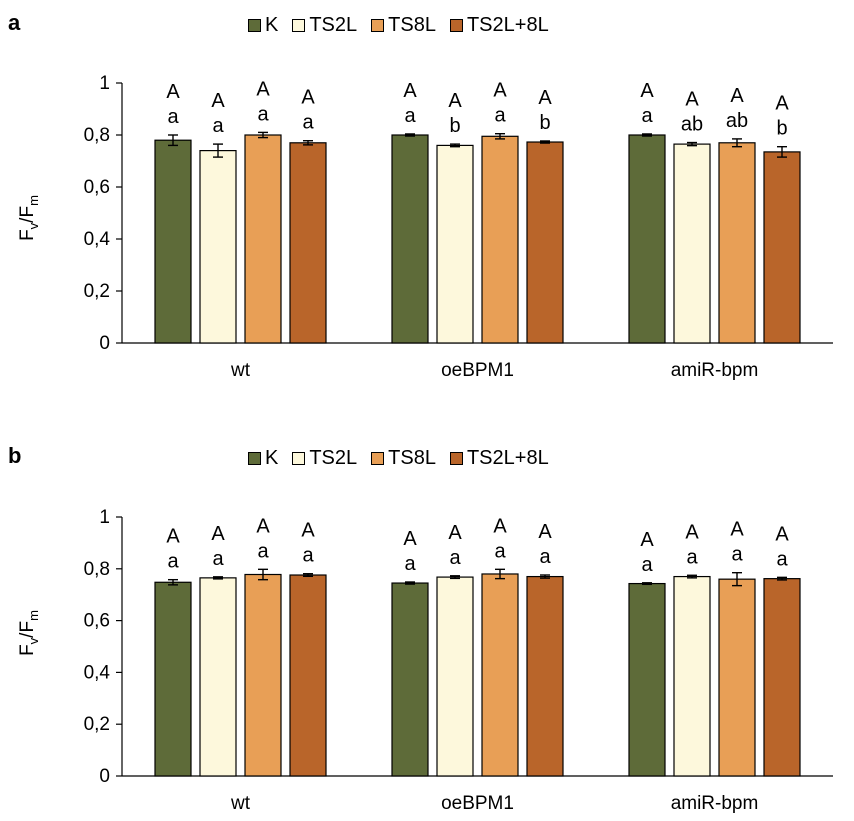 This screenshot has height=821, width=854. What do you see at coordinates (97, 291) in the screenshot?
I see `y-tick-label: 0,2` at bounding box center [97, 291].